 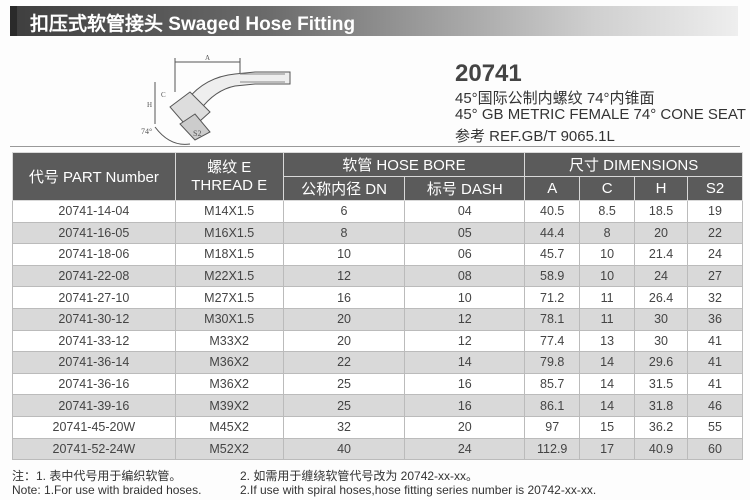 I want to click on cell-h: 20, so click(x=661, y=233).